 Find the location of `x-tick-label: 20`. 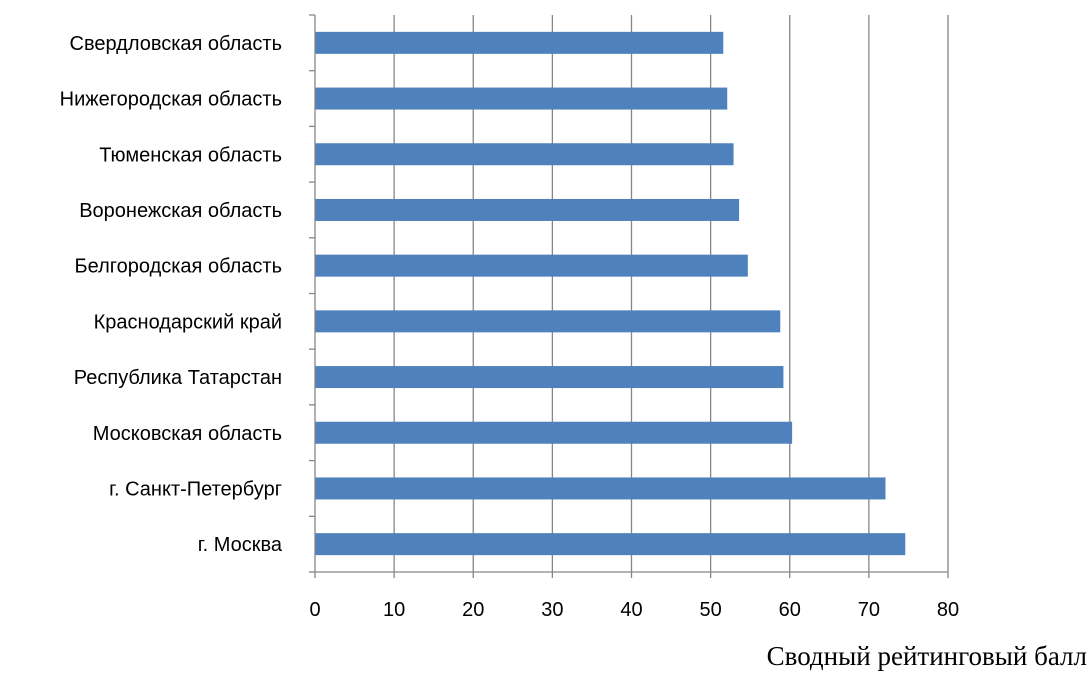

x-tick-label: 20 is located at coordinates (473, 610).